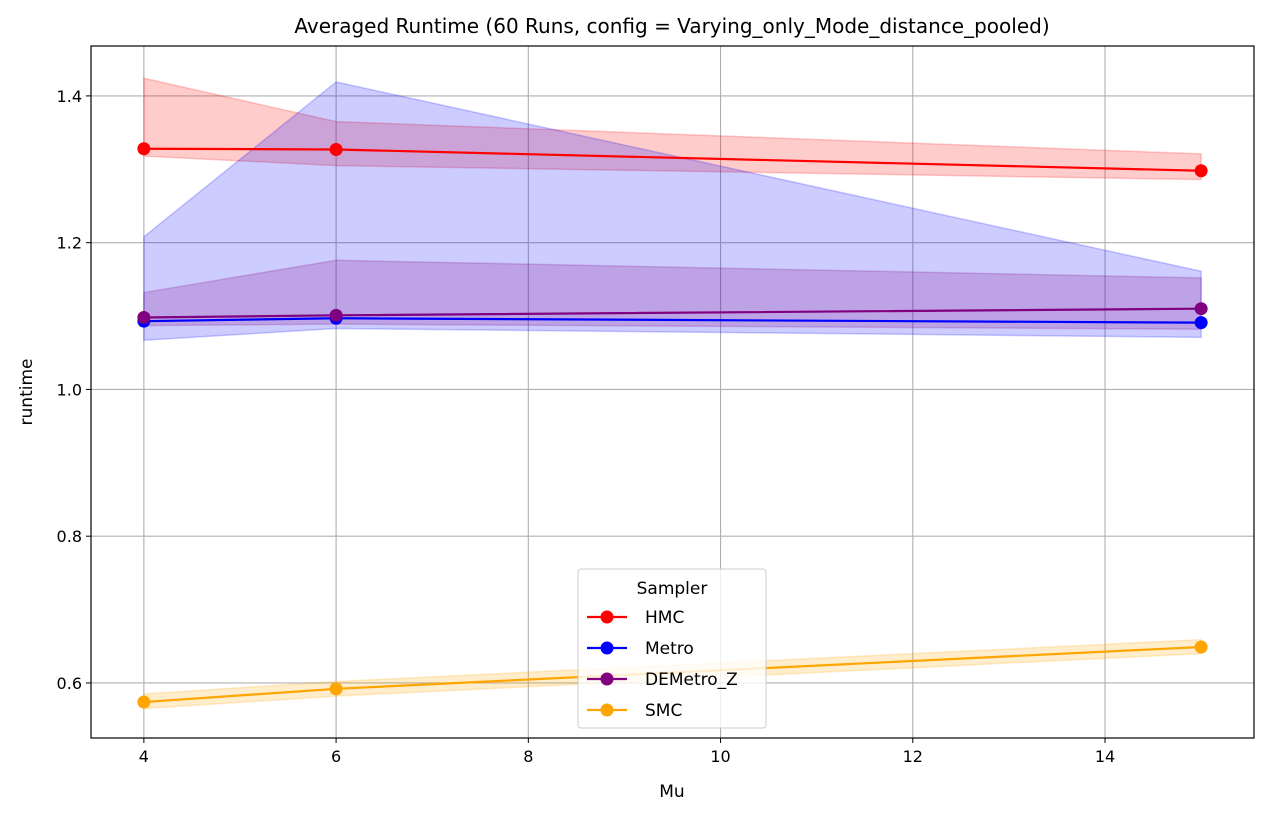 The width and height of the screenshot is (1268, 817). I want to click on legend-label: SMC, so click(663, 711).